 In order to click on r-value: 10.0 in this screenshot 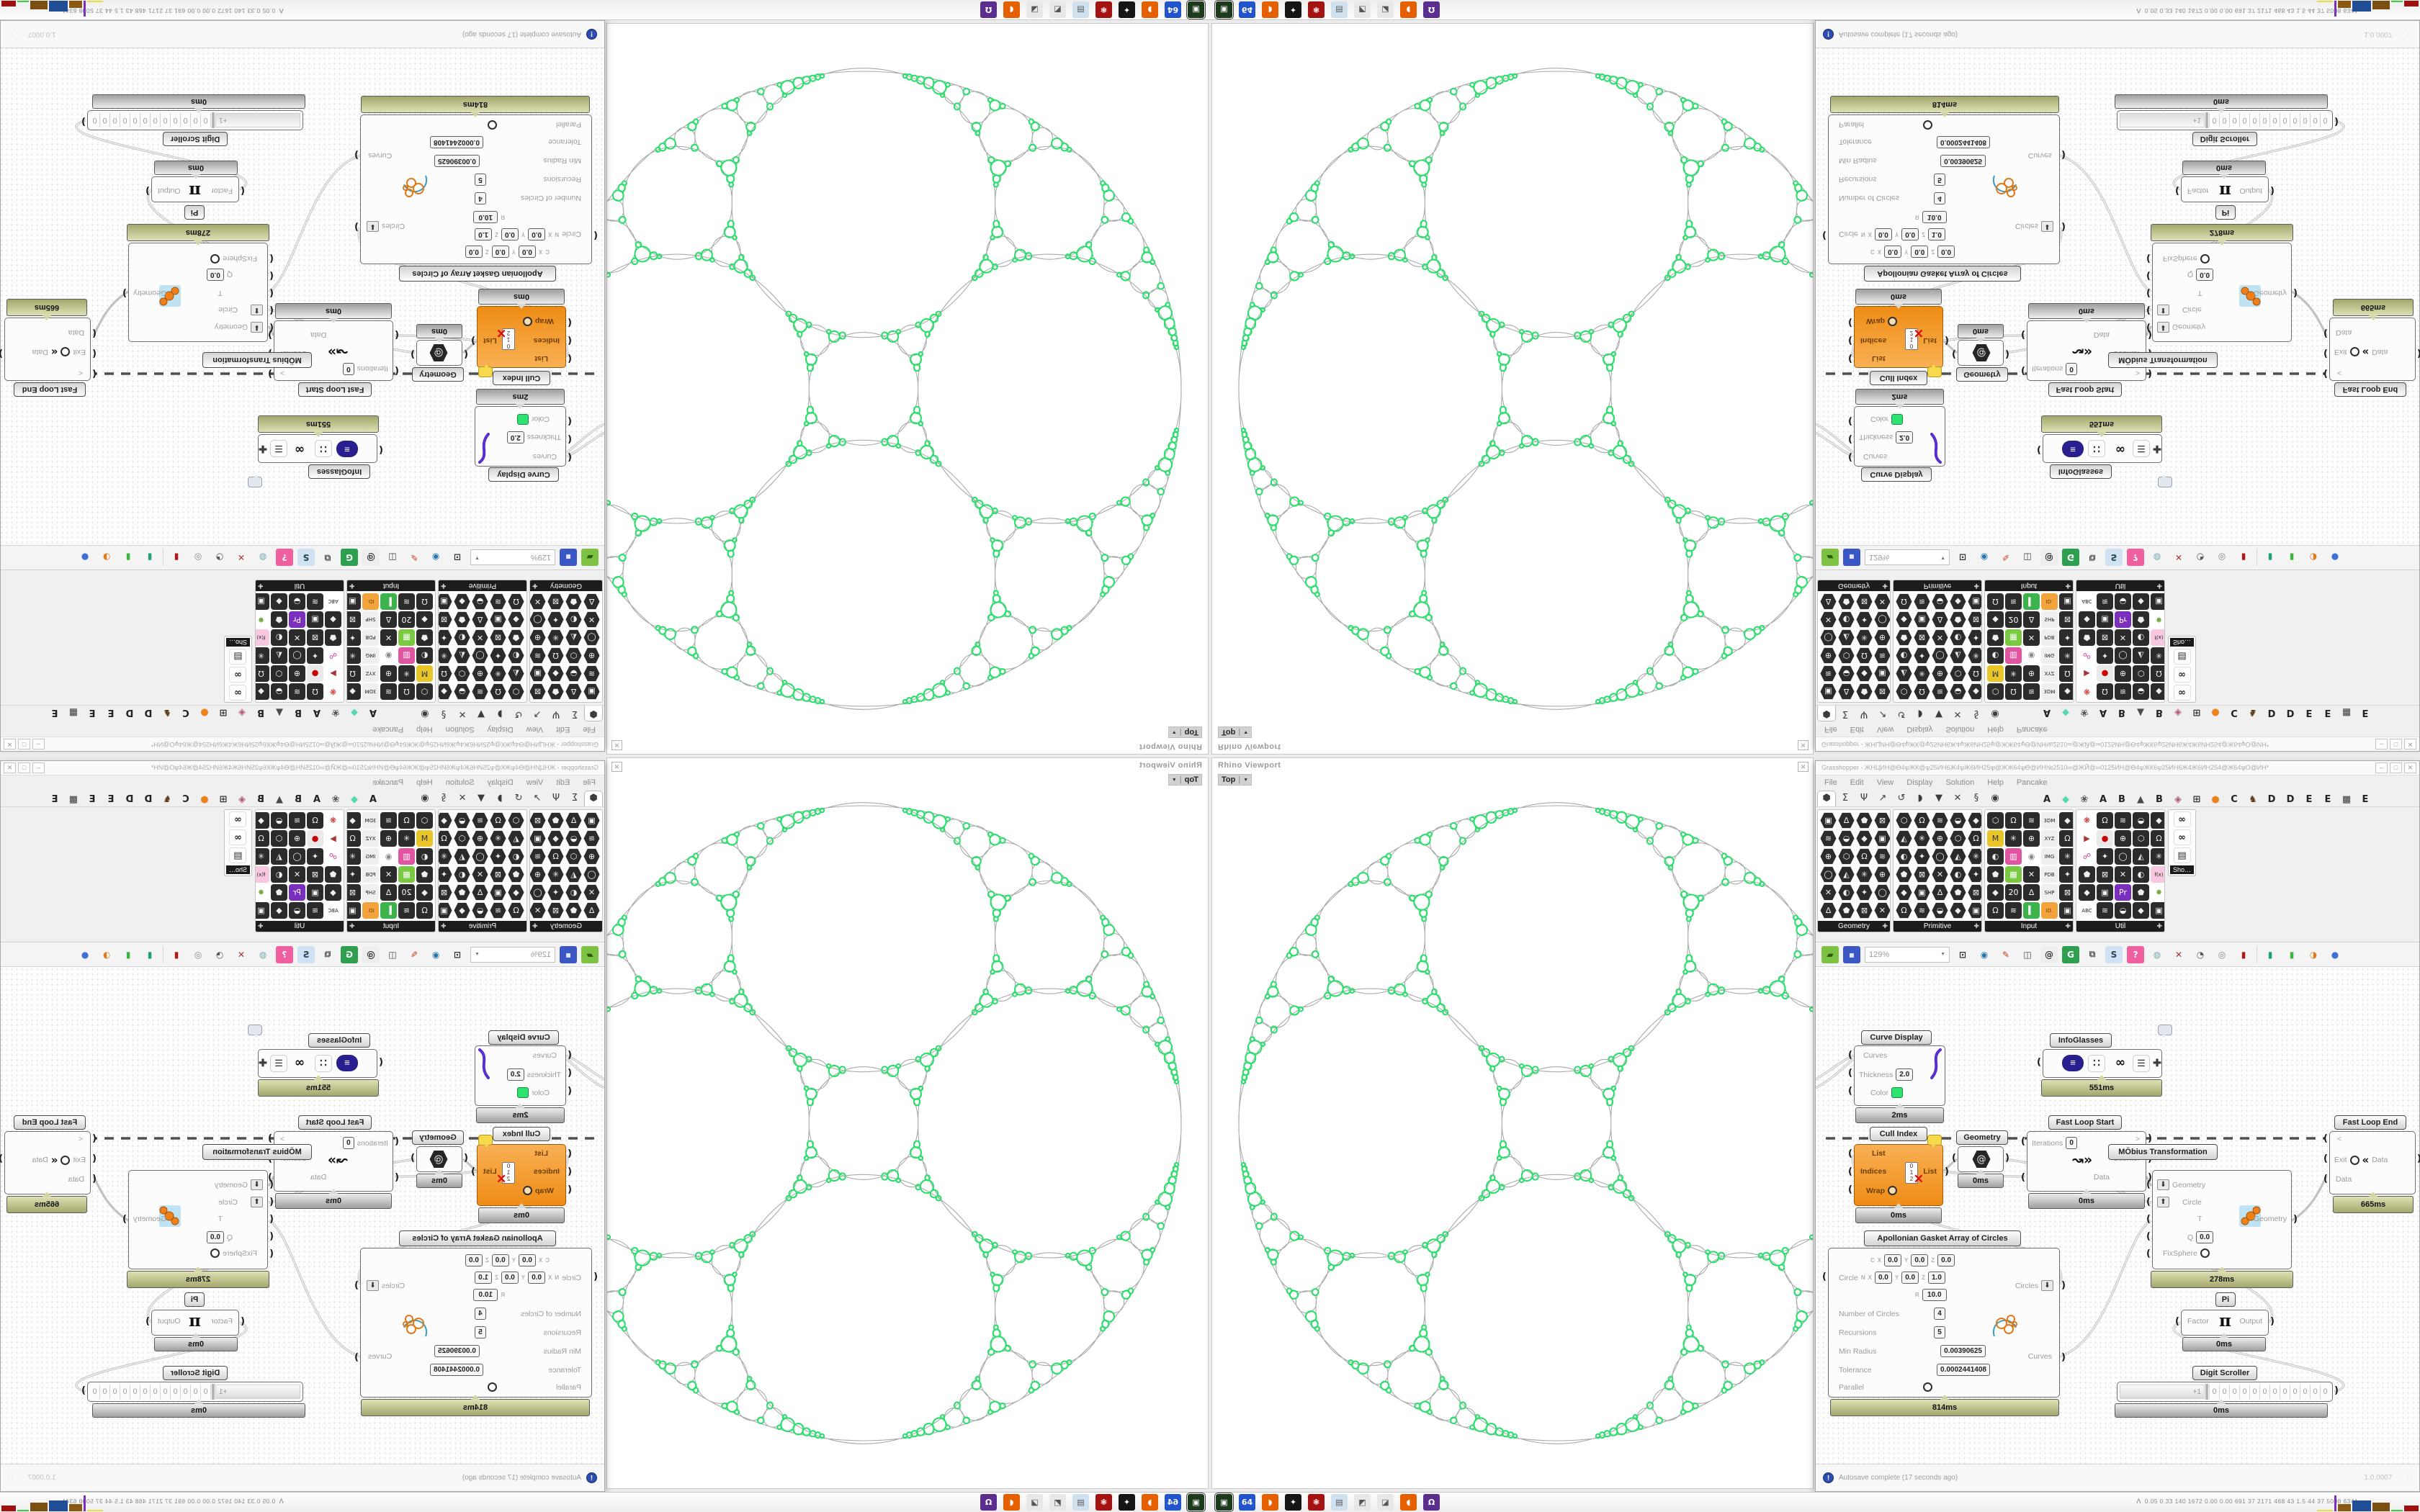, I will do `click(485, 1295)`.